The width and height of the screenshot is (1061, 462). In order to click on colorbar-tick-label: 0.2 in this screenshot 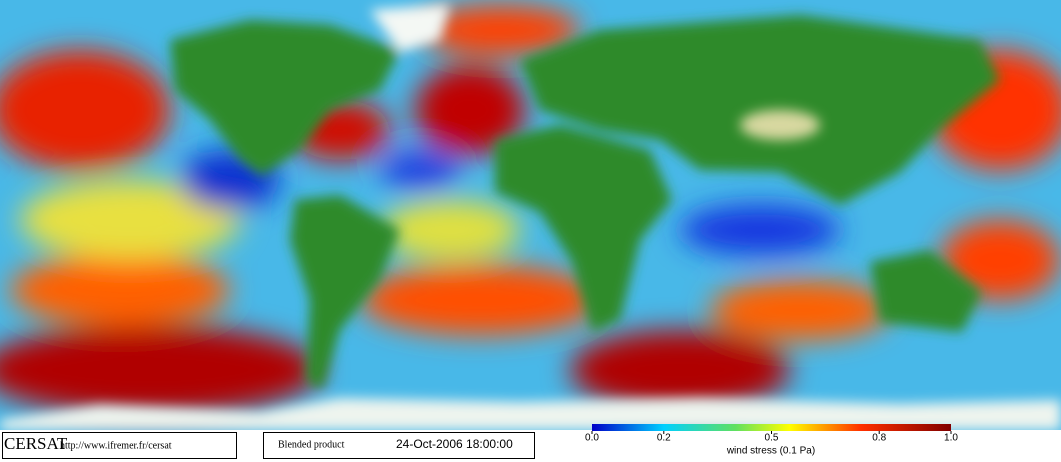, I will do `click(664, 438)`.